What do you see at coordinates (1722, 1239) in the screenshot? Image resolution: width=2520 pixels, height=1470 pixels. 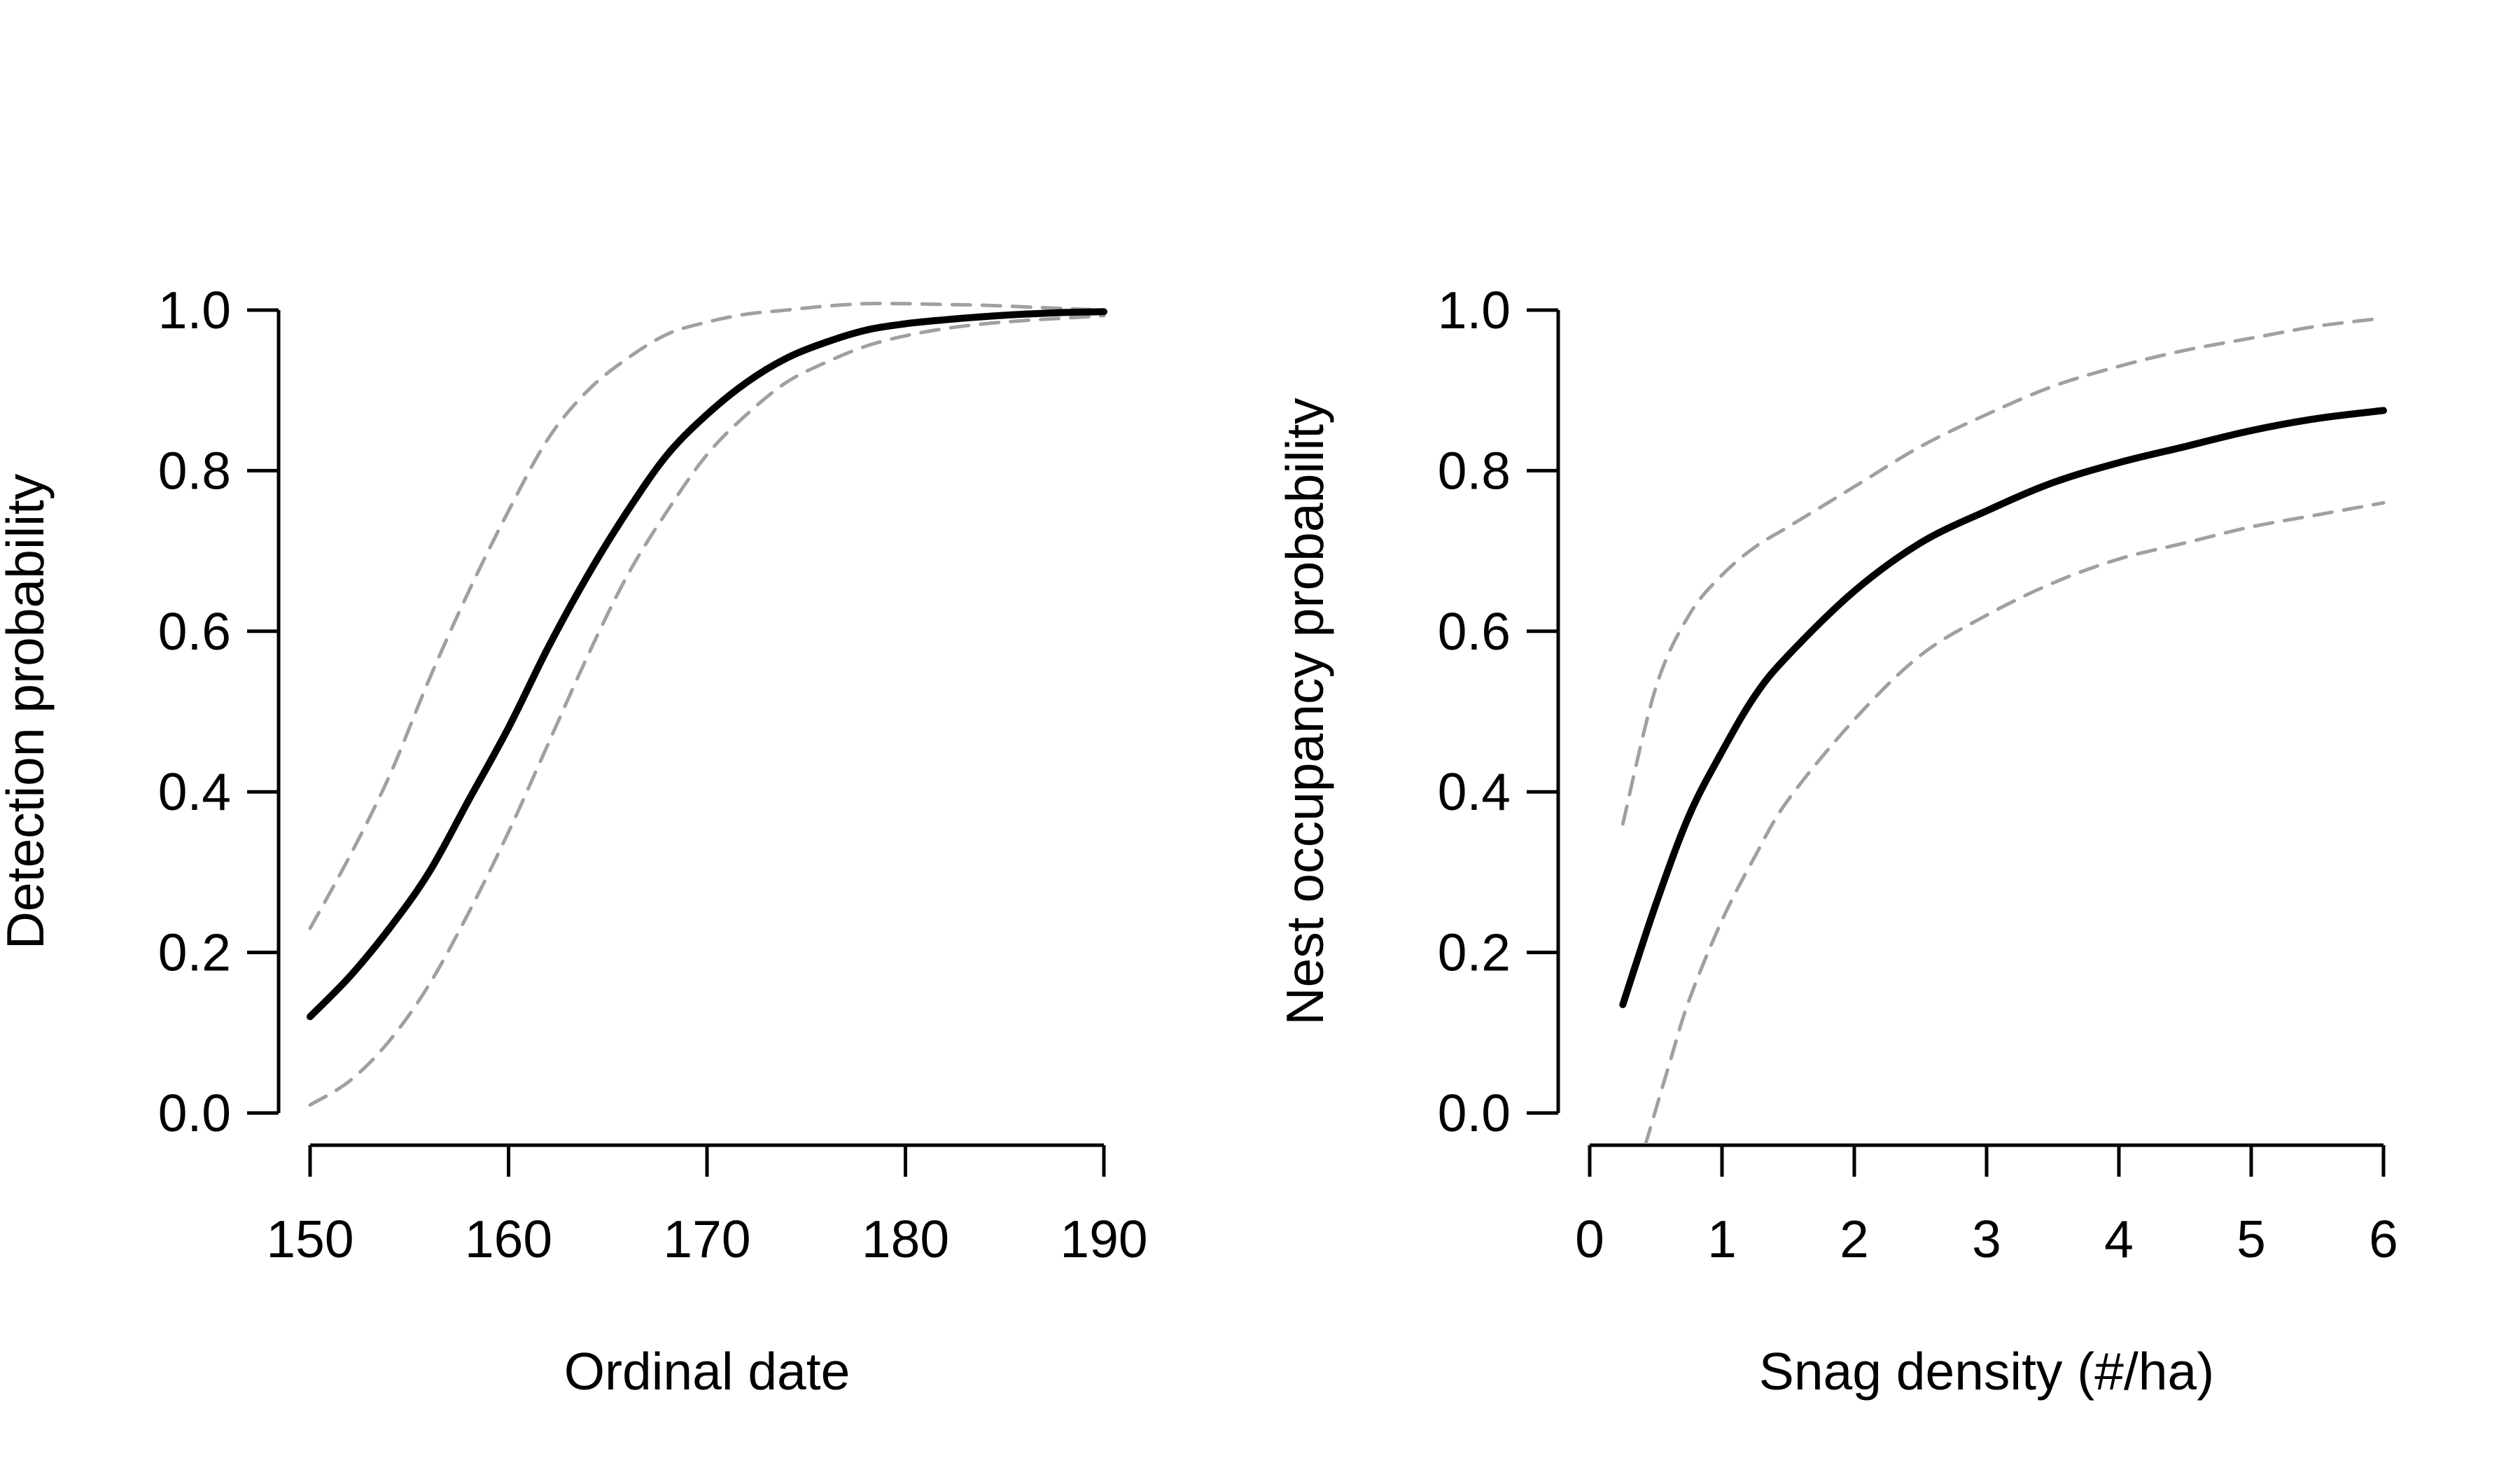 I see `x-tick-label: 1` at bounding box center [1722, 1239].